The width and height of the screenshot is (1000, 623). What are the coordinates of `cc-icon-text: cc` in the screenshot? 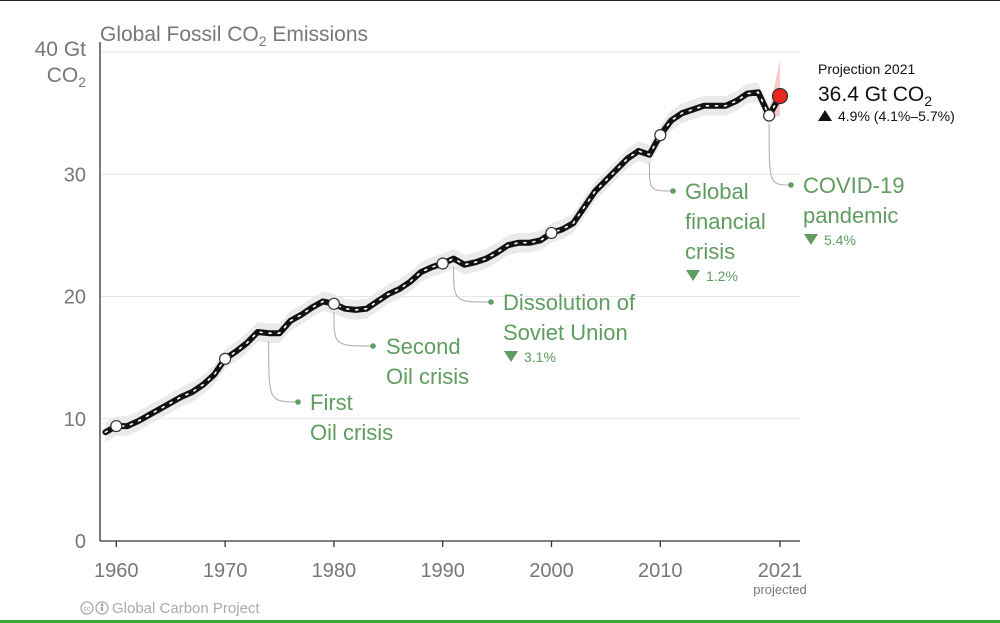 It's located at (88, 609).